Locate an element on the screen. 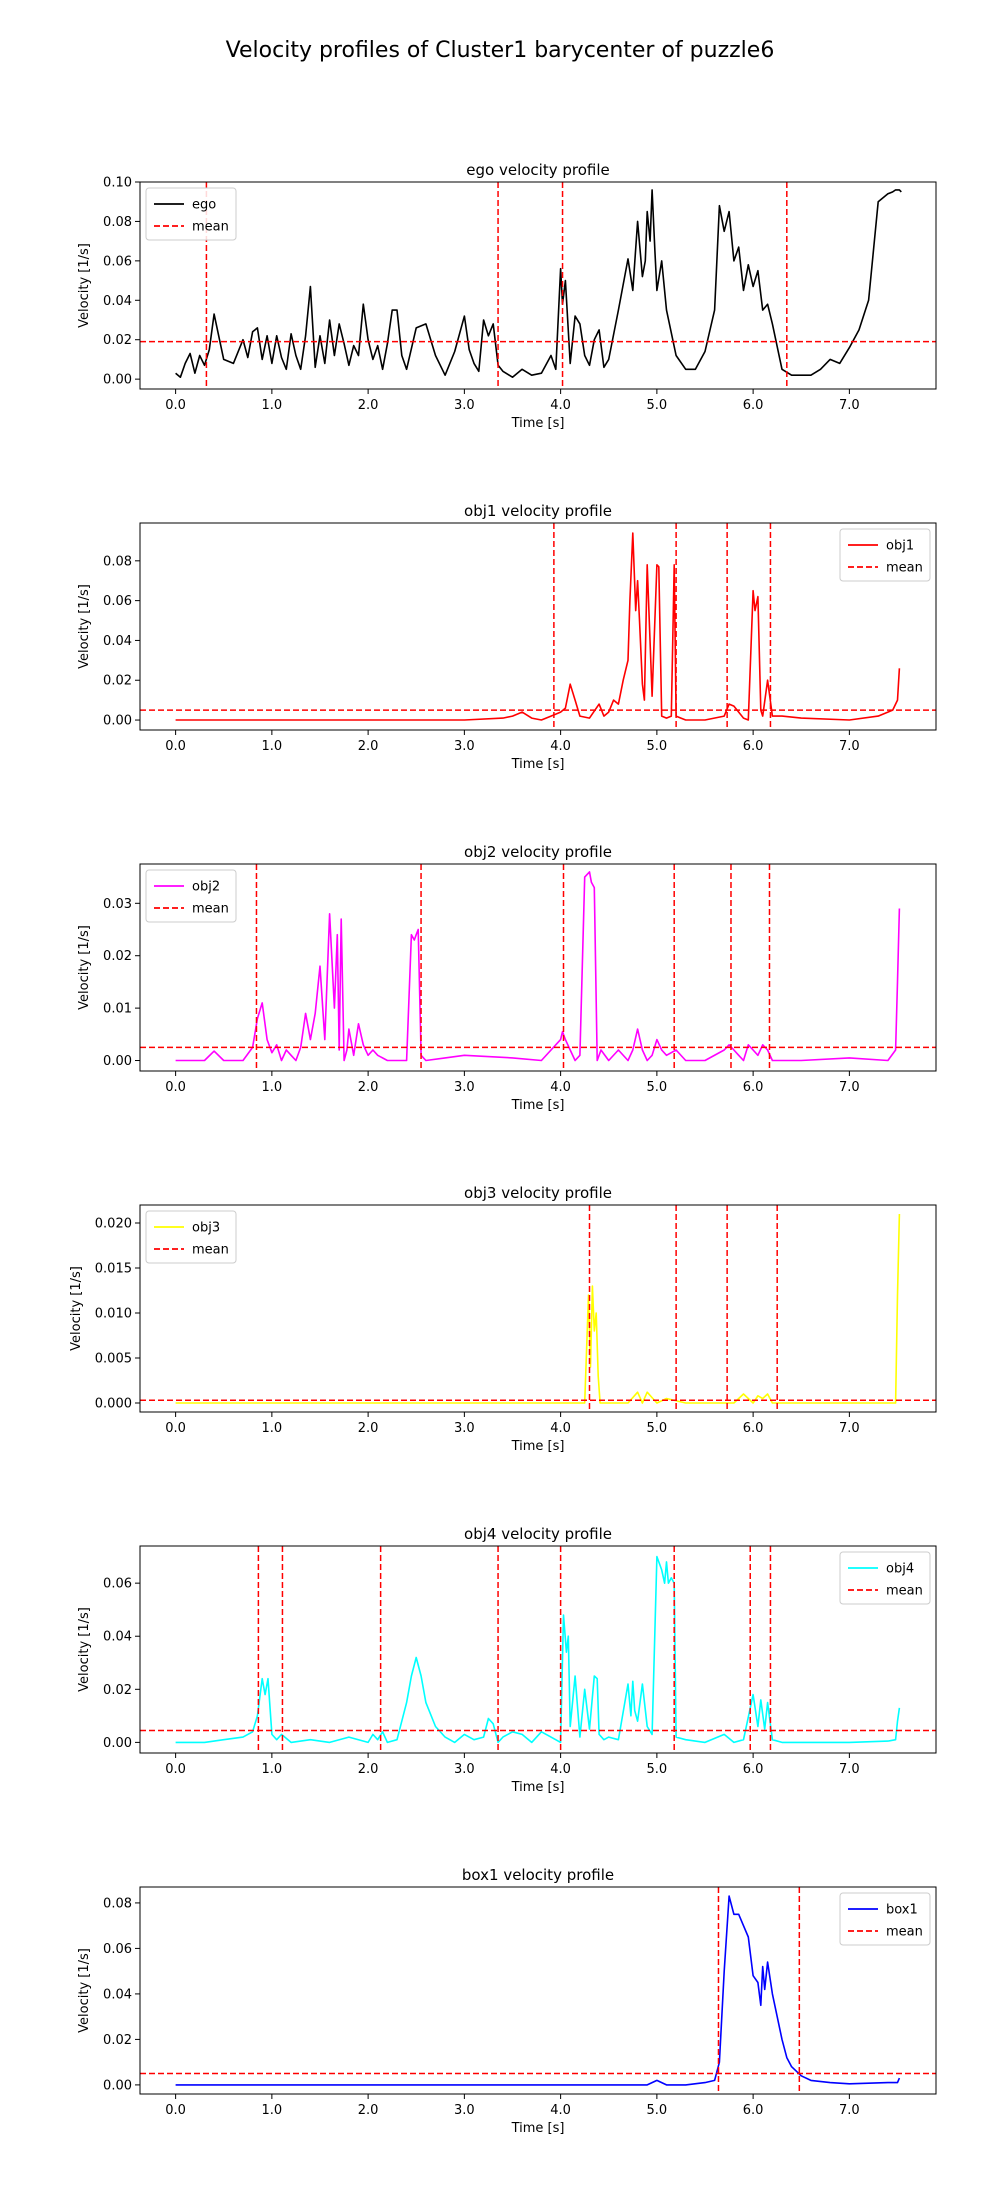  series-line-box1 is located at coordinates (538, 1990).